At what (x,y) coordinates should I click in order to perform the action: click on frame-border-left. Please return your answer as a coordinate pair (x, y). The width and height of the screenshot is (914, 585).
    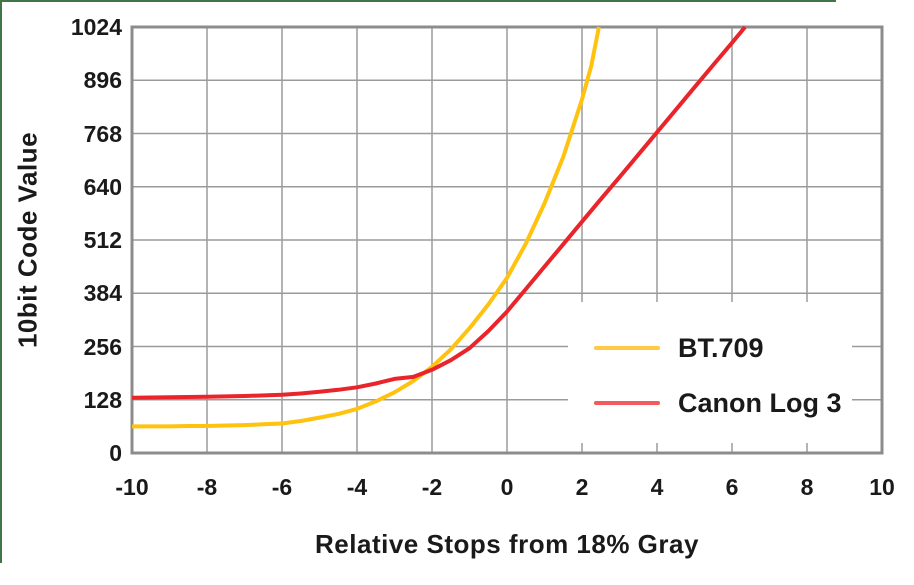
    Looking at the image, I should click on (1, 281).